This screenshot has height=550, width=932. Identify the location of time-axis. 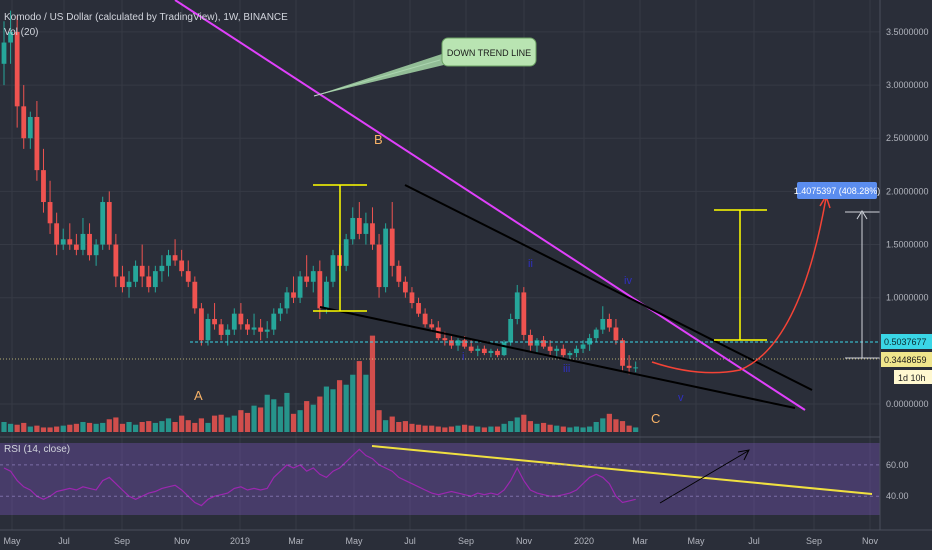
(466, 540).